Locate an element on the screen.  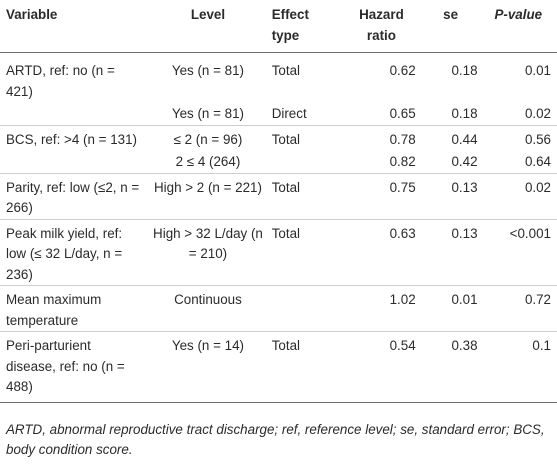
cell-hazard-ratio: 0.63 is located at coordinates (402, 233).